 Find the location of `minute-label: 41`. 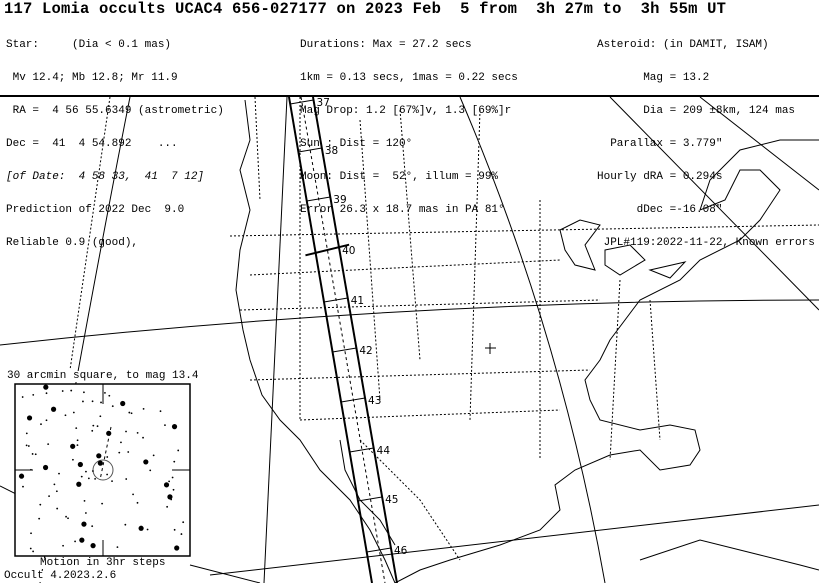

minute-label: 41 is located at coordinates (357, 301).